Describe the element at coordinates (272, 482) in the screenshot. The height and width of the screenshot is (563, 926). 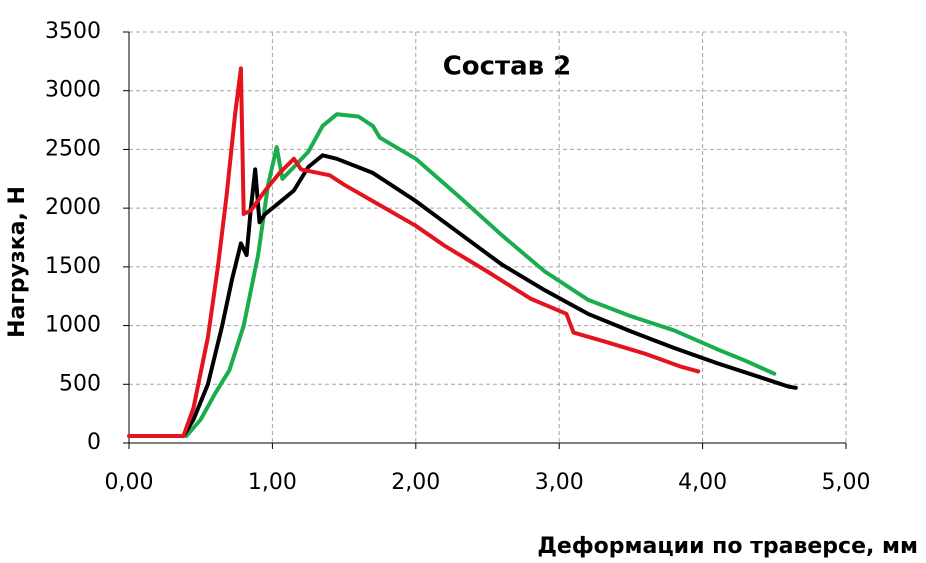
I see `x-tick-label: 1,00` at that location.